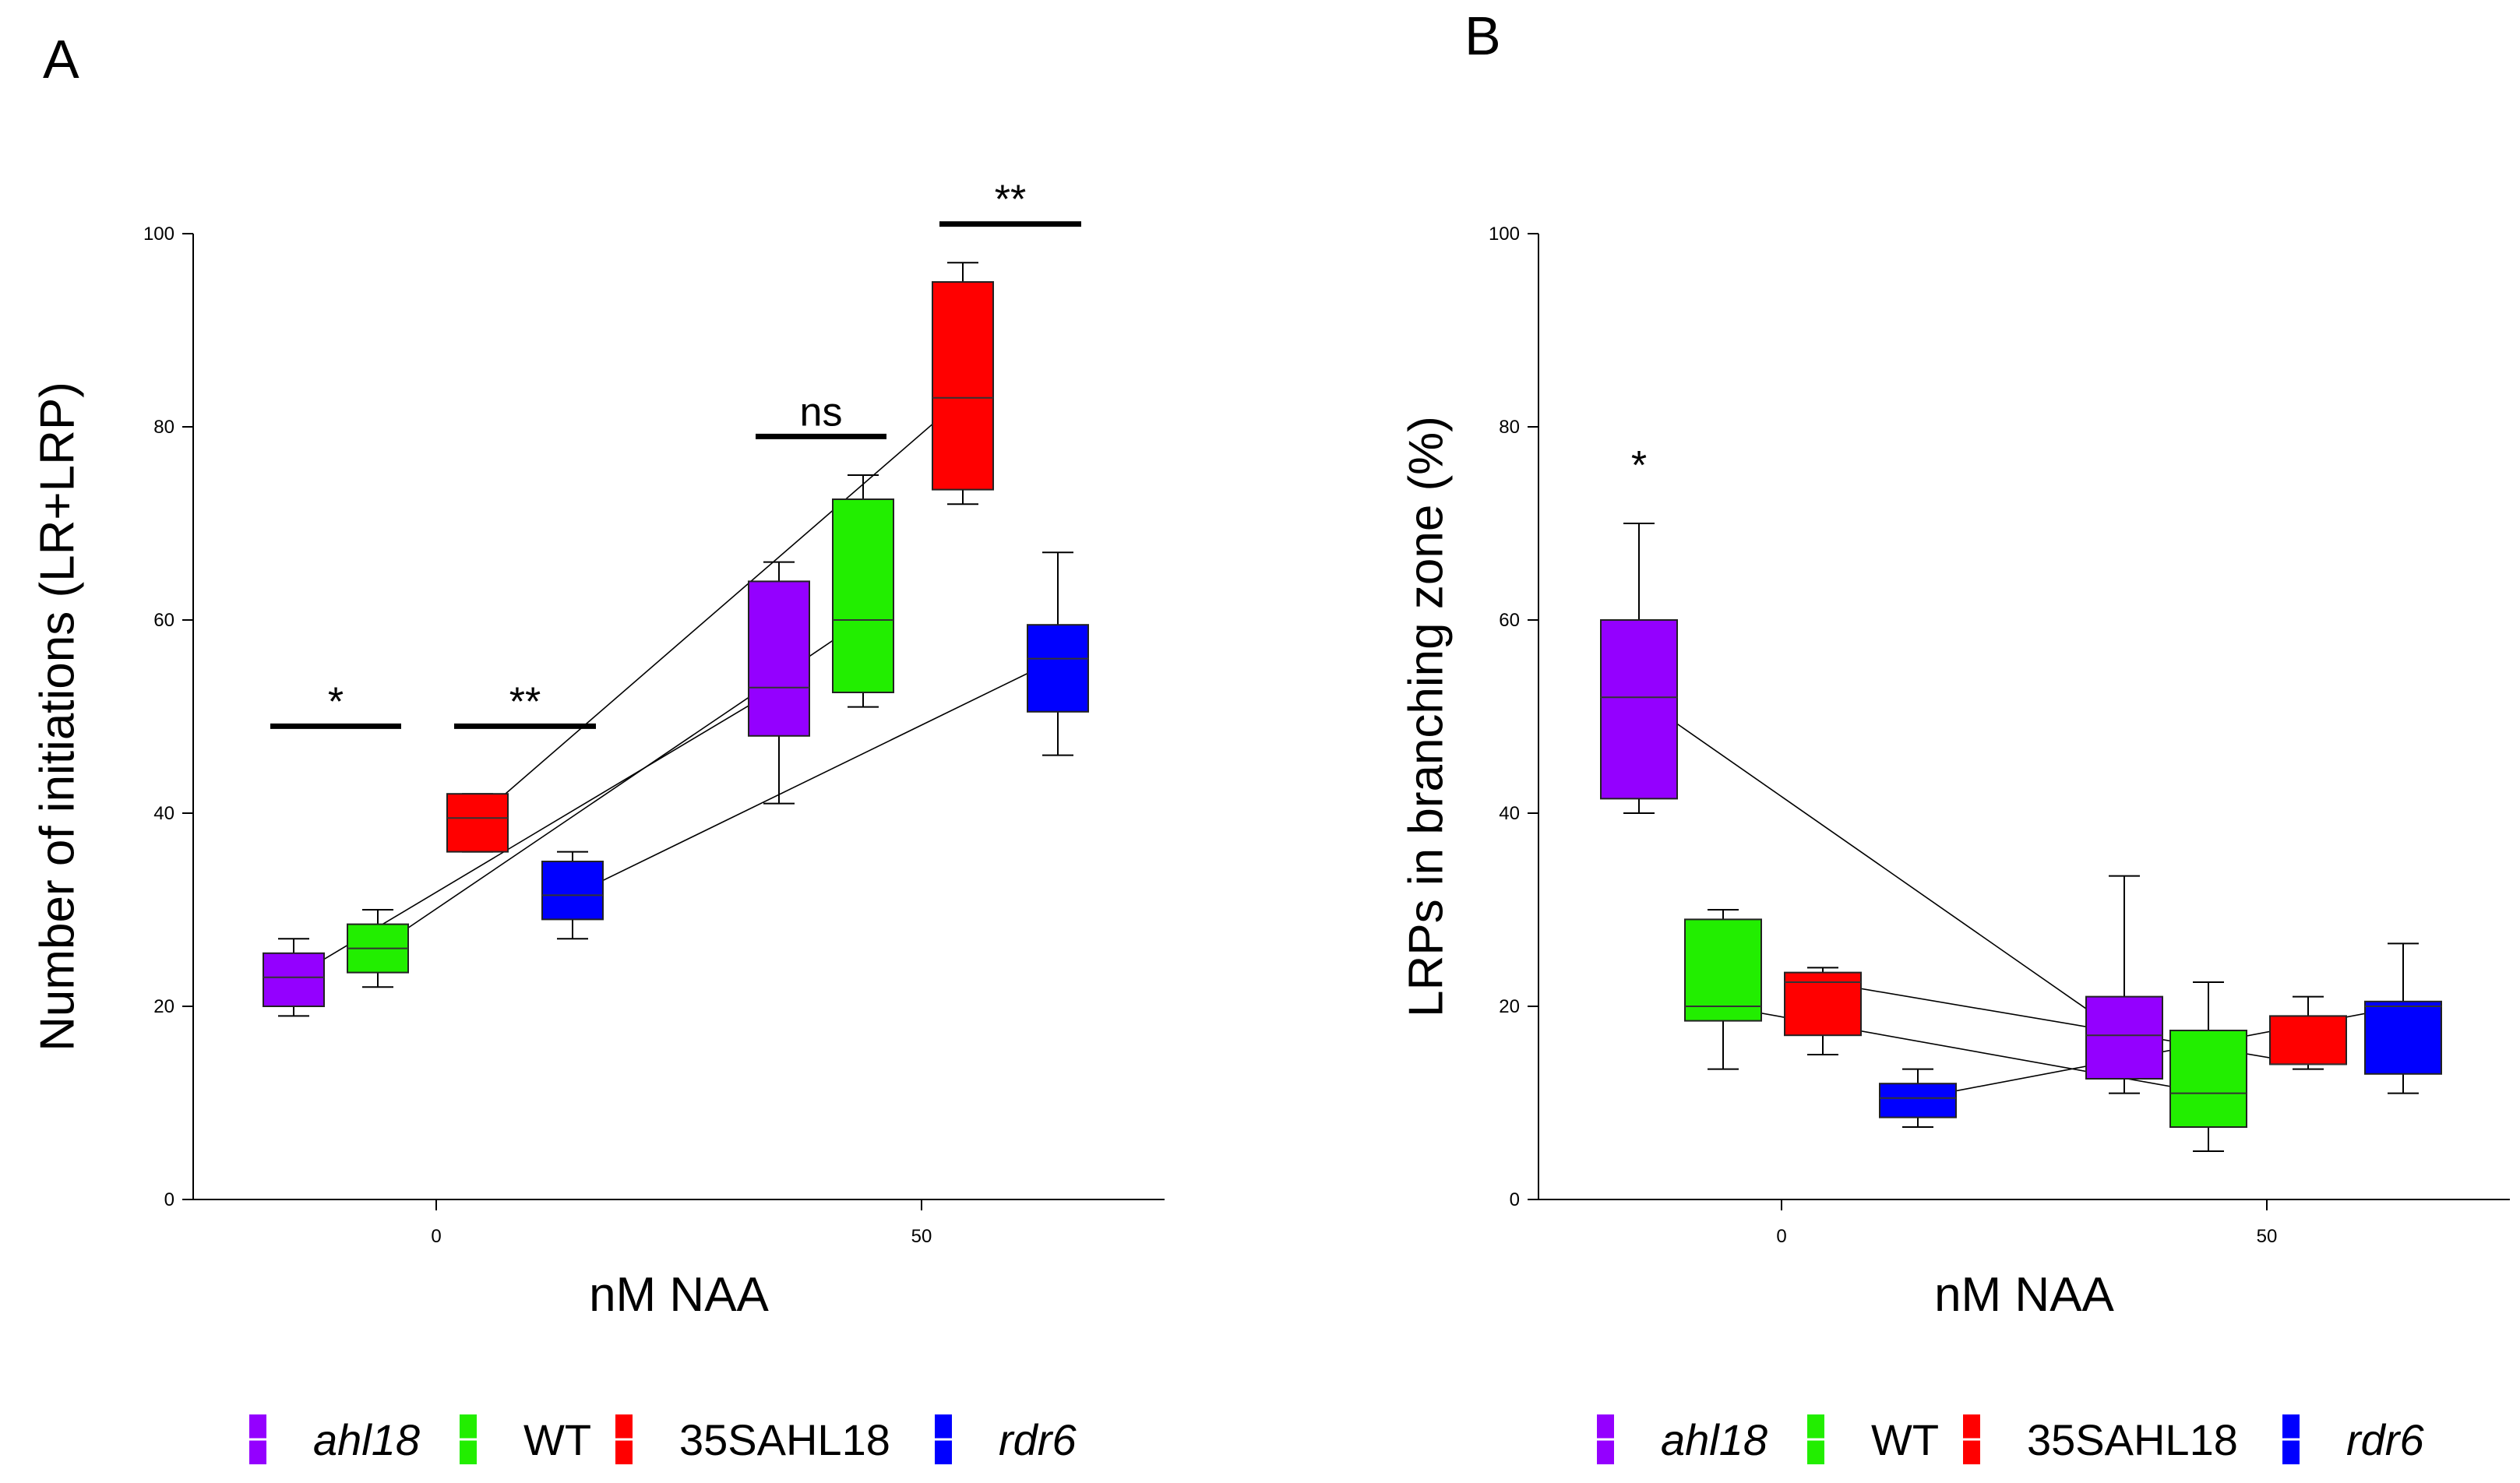 The height and width of the screenshot is (1483, 2520). I want to click on significance-label: ns, so click(822, 412).